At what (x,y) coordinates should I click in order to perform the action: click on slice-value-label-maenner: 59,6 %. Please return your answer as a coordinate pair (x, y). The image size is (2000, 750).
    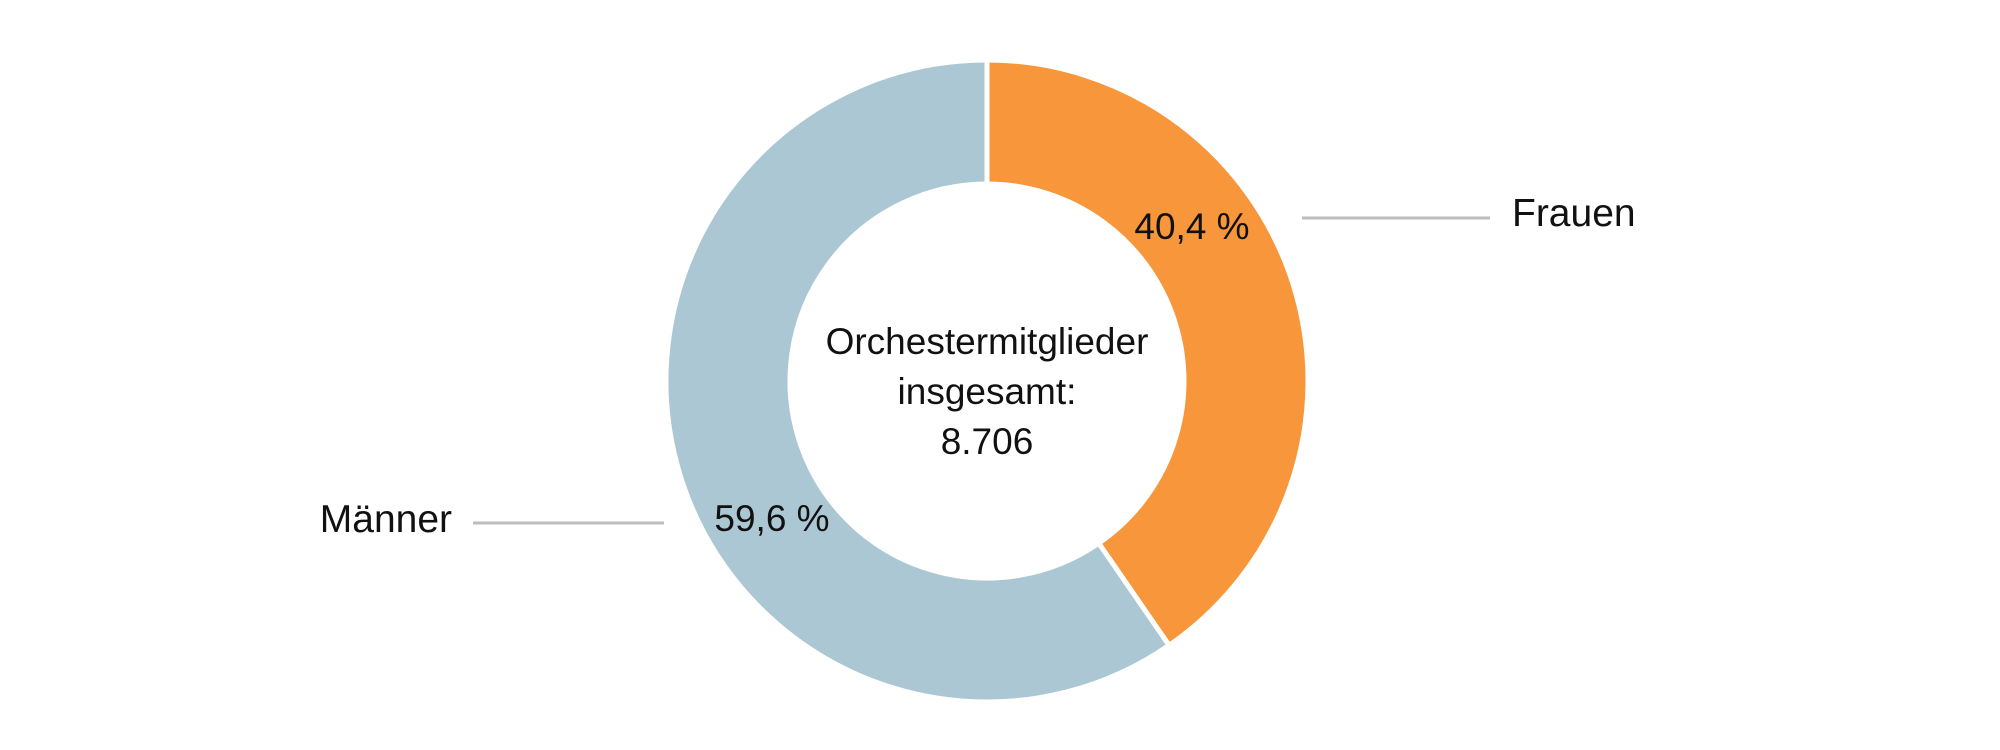
    Looking at the image, I should click on (771, 518).